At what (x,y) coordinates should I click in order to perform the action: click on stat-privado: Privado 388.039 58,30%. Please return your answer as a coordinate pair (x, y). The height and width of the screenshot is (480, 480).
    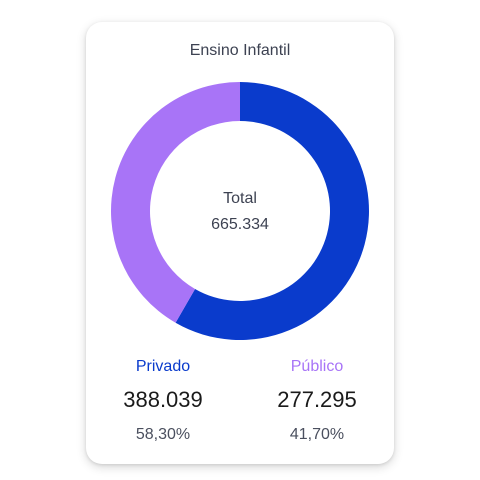
    Looking at the image, I should click on (163, 401).